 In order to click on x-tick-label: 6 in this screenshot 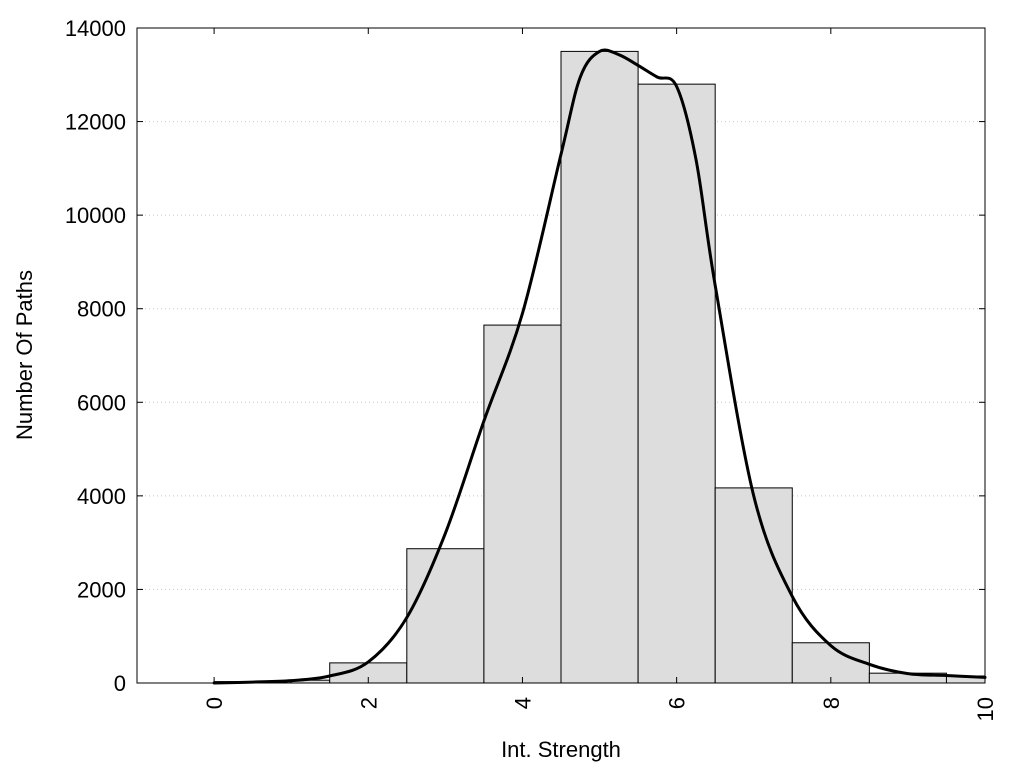, I will do `click(677, 703)`.